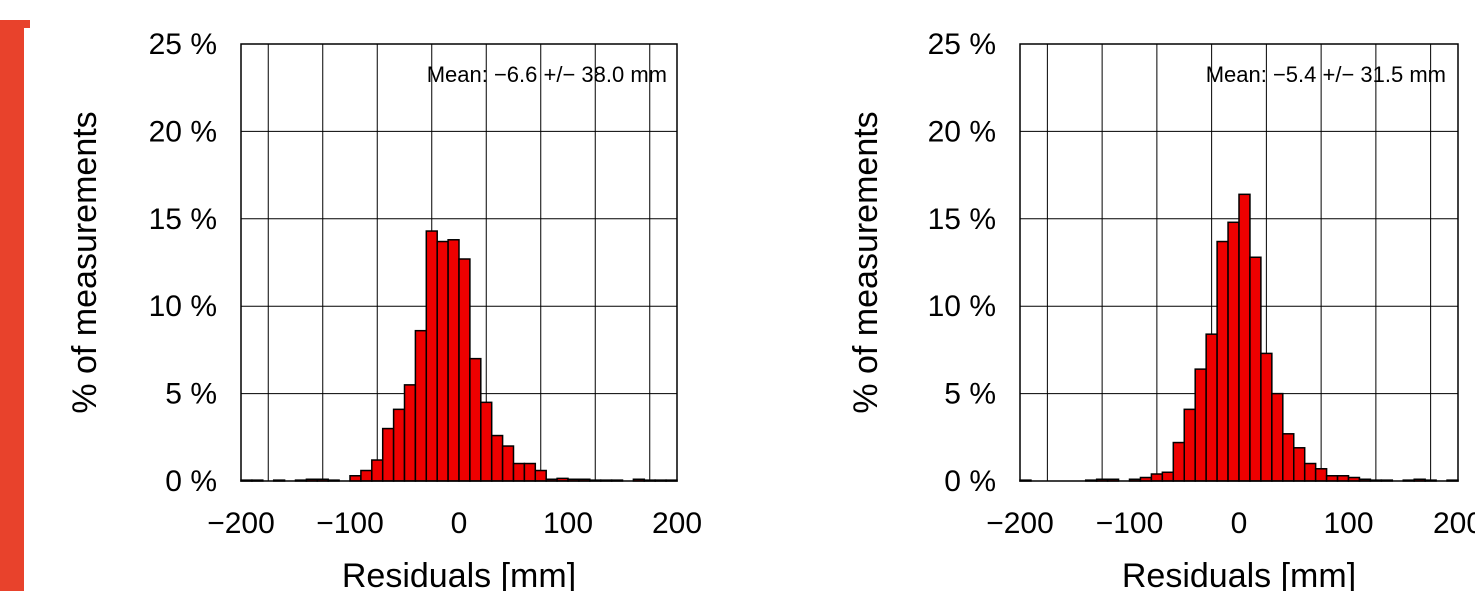  What do you see at coordinates (1239, 523) in the screenshot?
I see `chart-2-x-tick-label-2: 0` at bounding box center [1239, 523].